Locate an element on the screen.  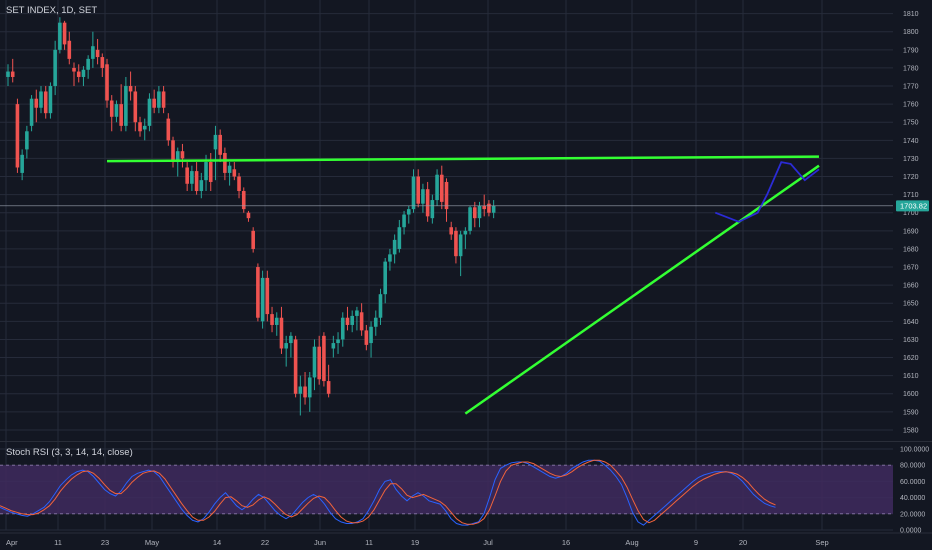
price-tick-label: 1720 is located at coordinates (911, 177).